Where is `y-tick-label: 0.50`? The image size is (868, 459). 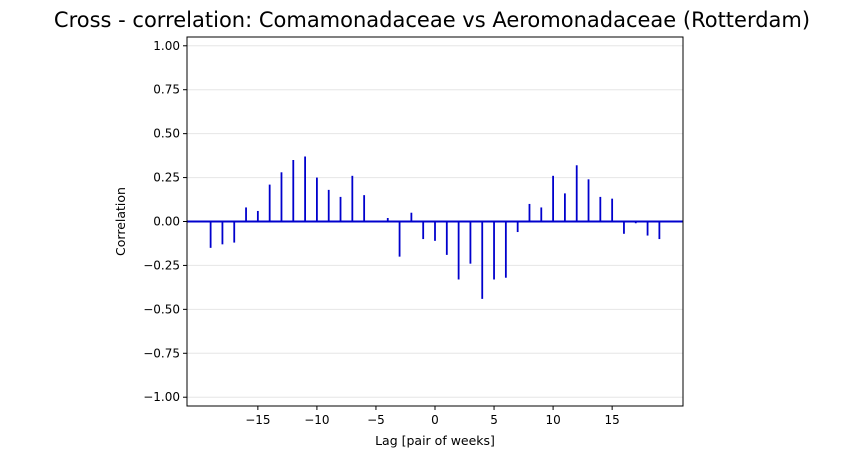
y-tick-label: 0.50 is located at coordinates (166, 134).